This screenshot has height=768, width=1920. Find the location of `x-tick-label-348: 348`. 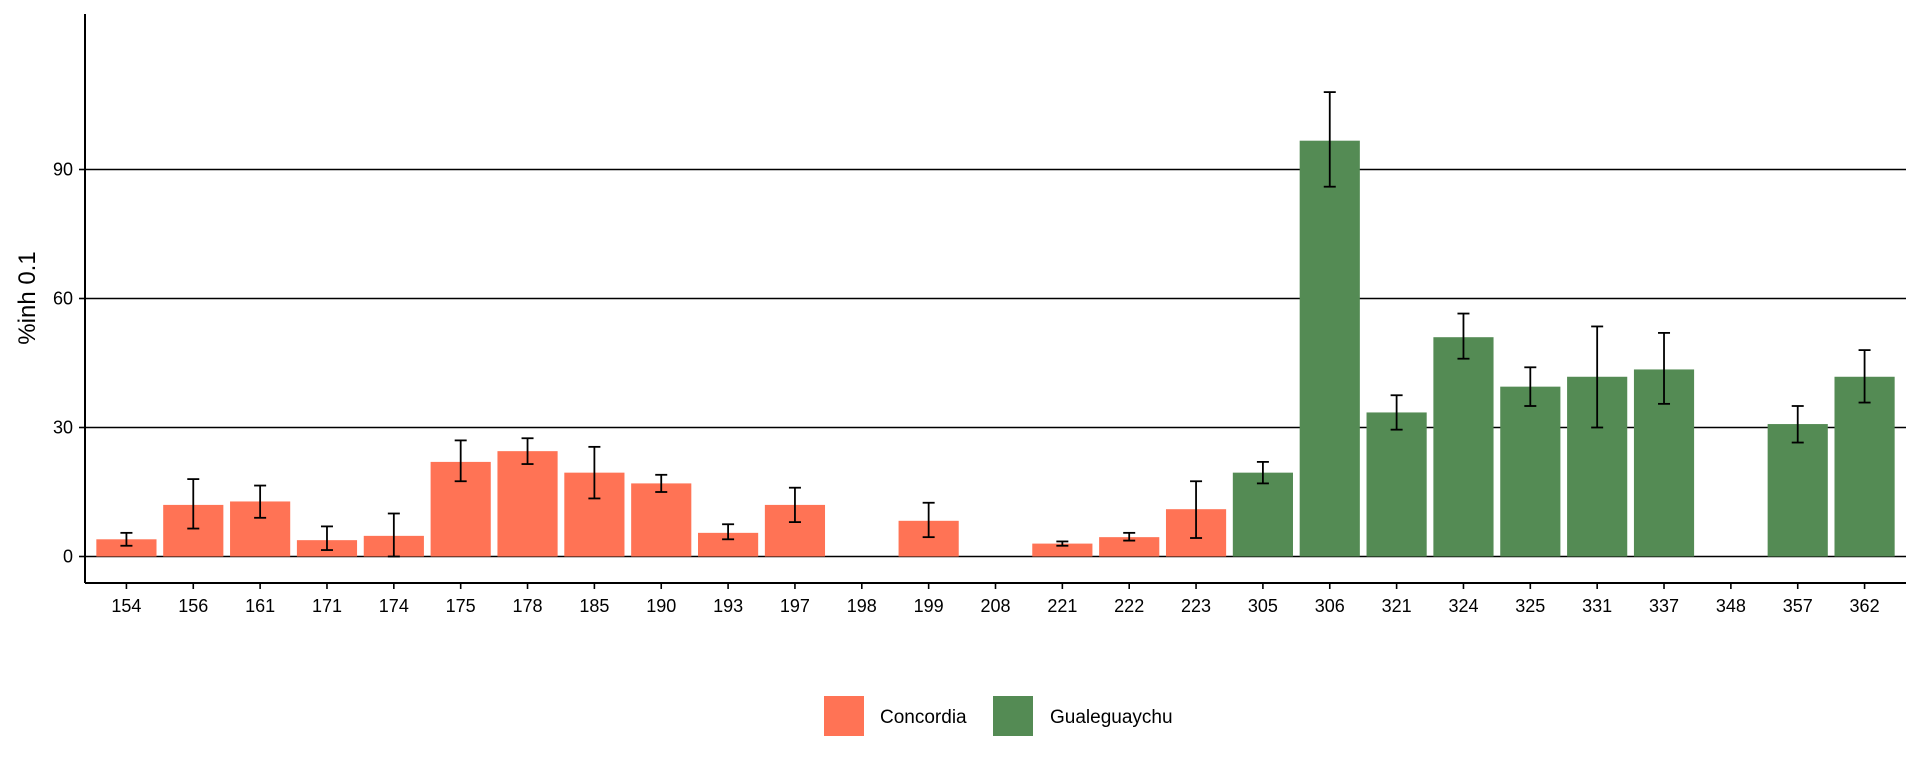

x-tick-label-348: 348 is located at coordinates (1731, 606).